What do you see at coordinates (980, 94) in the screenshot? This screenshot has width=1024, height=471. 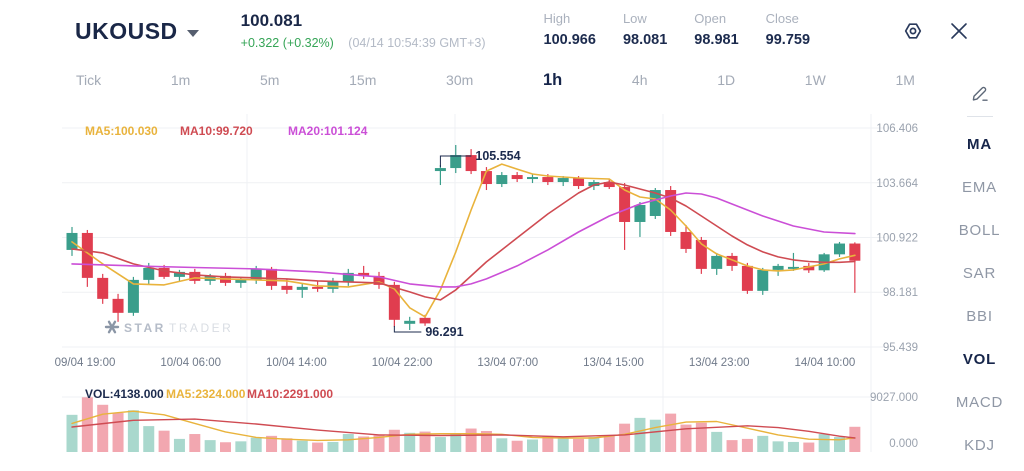 I see `draw-tools-icon` at bounding box center [980, 94].